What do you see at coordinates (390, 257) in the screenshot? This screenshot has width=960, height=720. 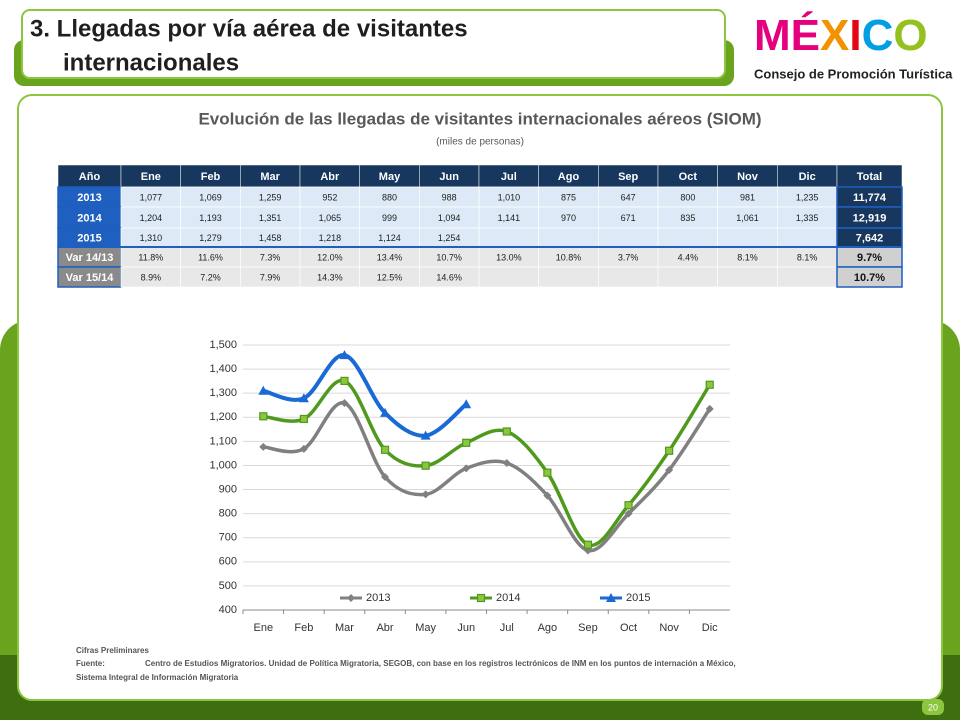 I see `cell-text: 13.4%` at bounding box center [390, 257].